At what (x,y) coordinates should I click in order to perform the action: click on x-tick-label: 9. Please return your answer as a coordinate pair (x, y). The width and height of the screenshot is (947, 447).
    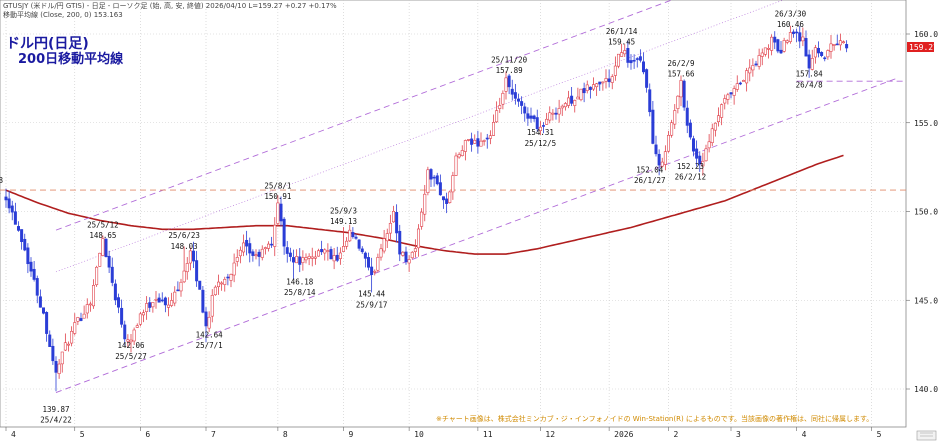
    Looking at the image, I should click on (351, 434).